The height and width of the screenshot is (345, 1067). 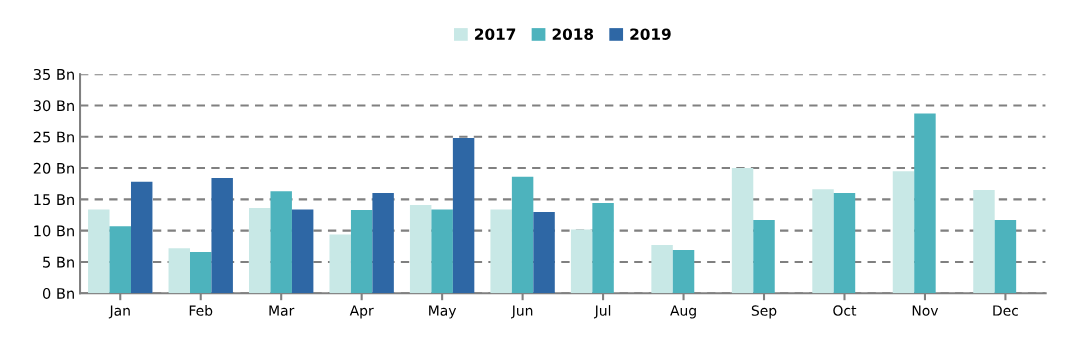 I want to click on x-tick-label: Mar, so click(x=282, y=310).